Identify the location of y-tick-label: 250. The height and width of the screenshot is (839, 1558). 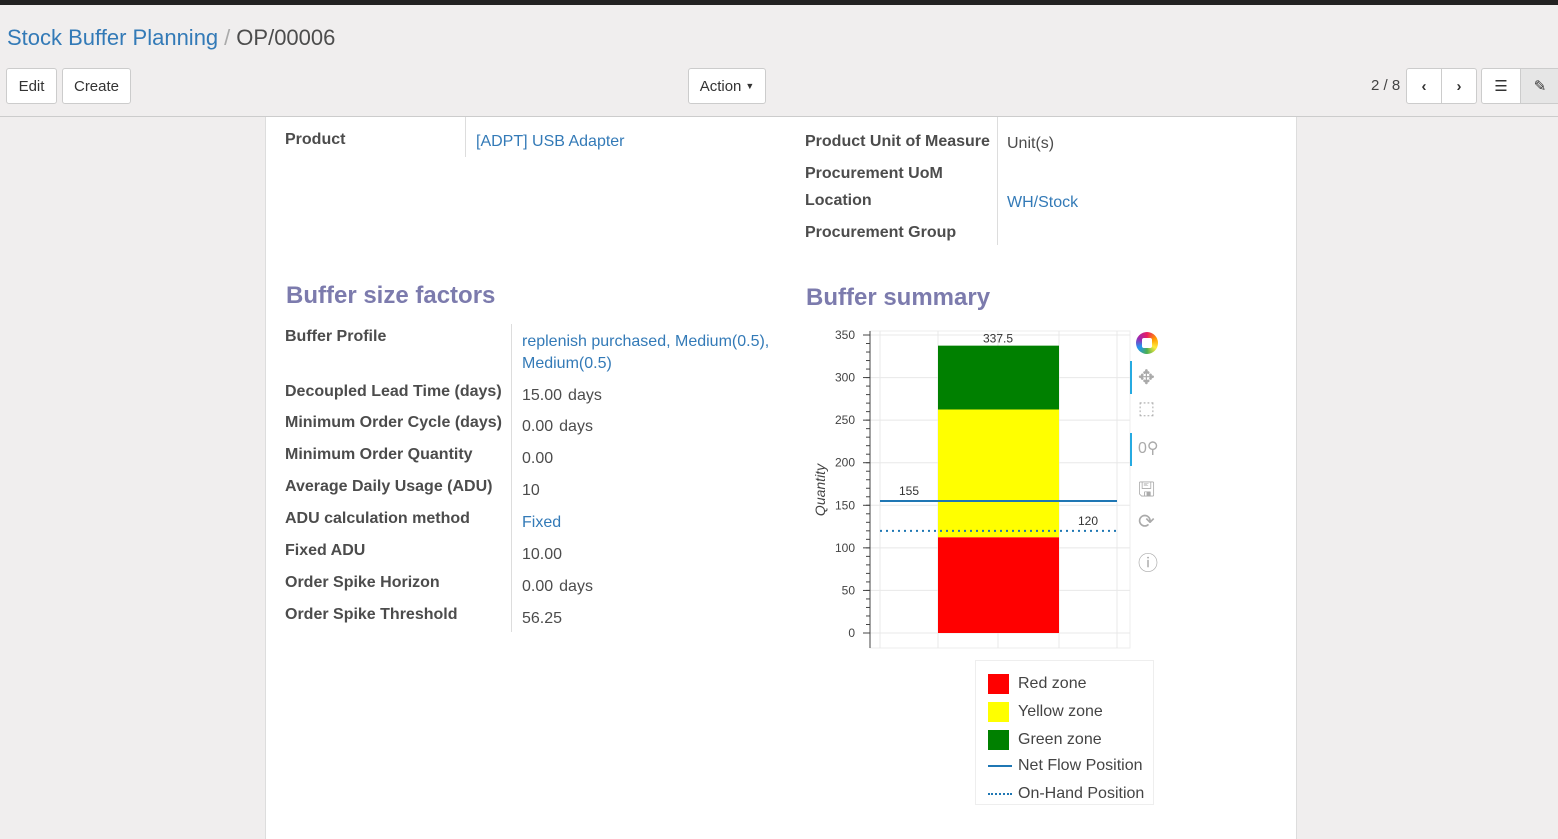
(845, 420).